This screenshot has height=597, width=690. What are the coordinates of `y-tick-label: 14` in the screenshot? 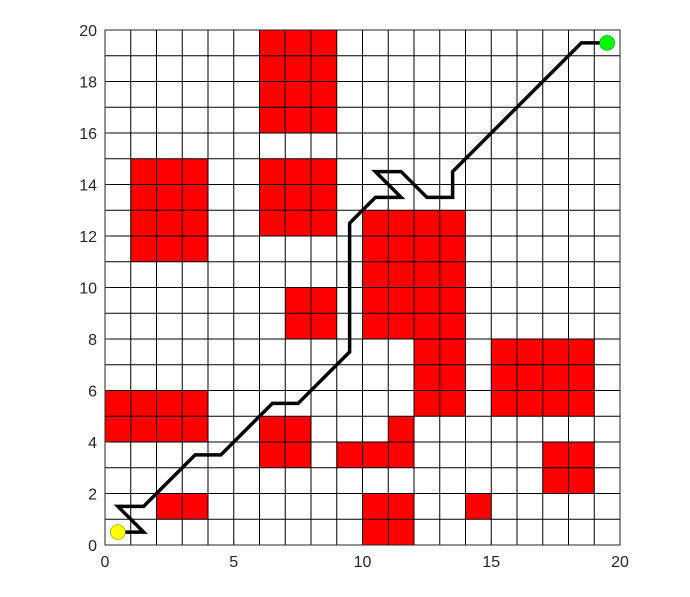 It's located at (88, 186).